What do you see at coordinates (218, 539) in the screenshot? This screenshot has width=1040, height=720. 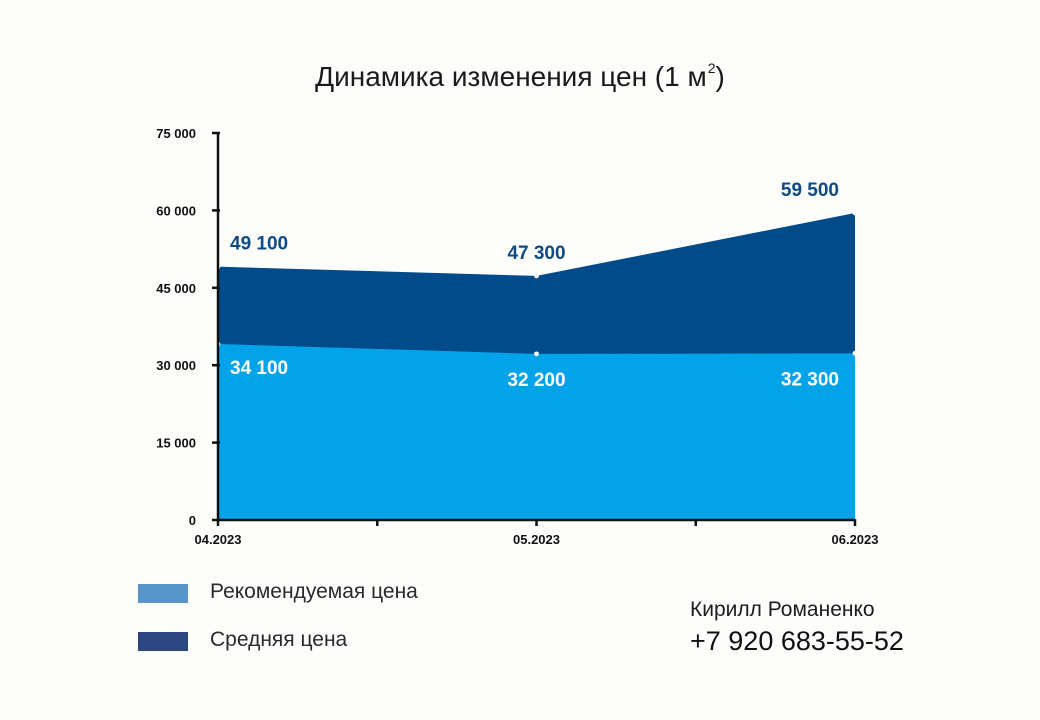 I see `x-tick-label-0: 04.2023` at bounding box center [218, 539].